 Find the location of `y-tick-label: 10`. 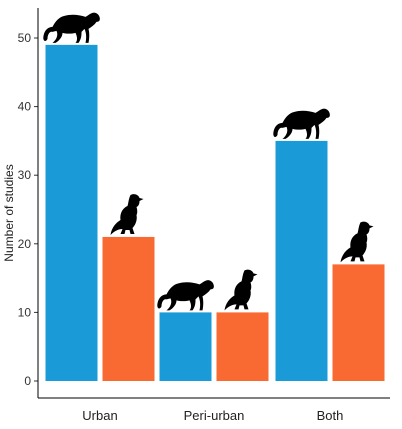

y-tick-label: 10 is located at coordinates (25, 312).